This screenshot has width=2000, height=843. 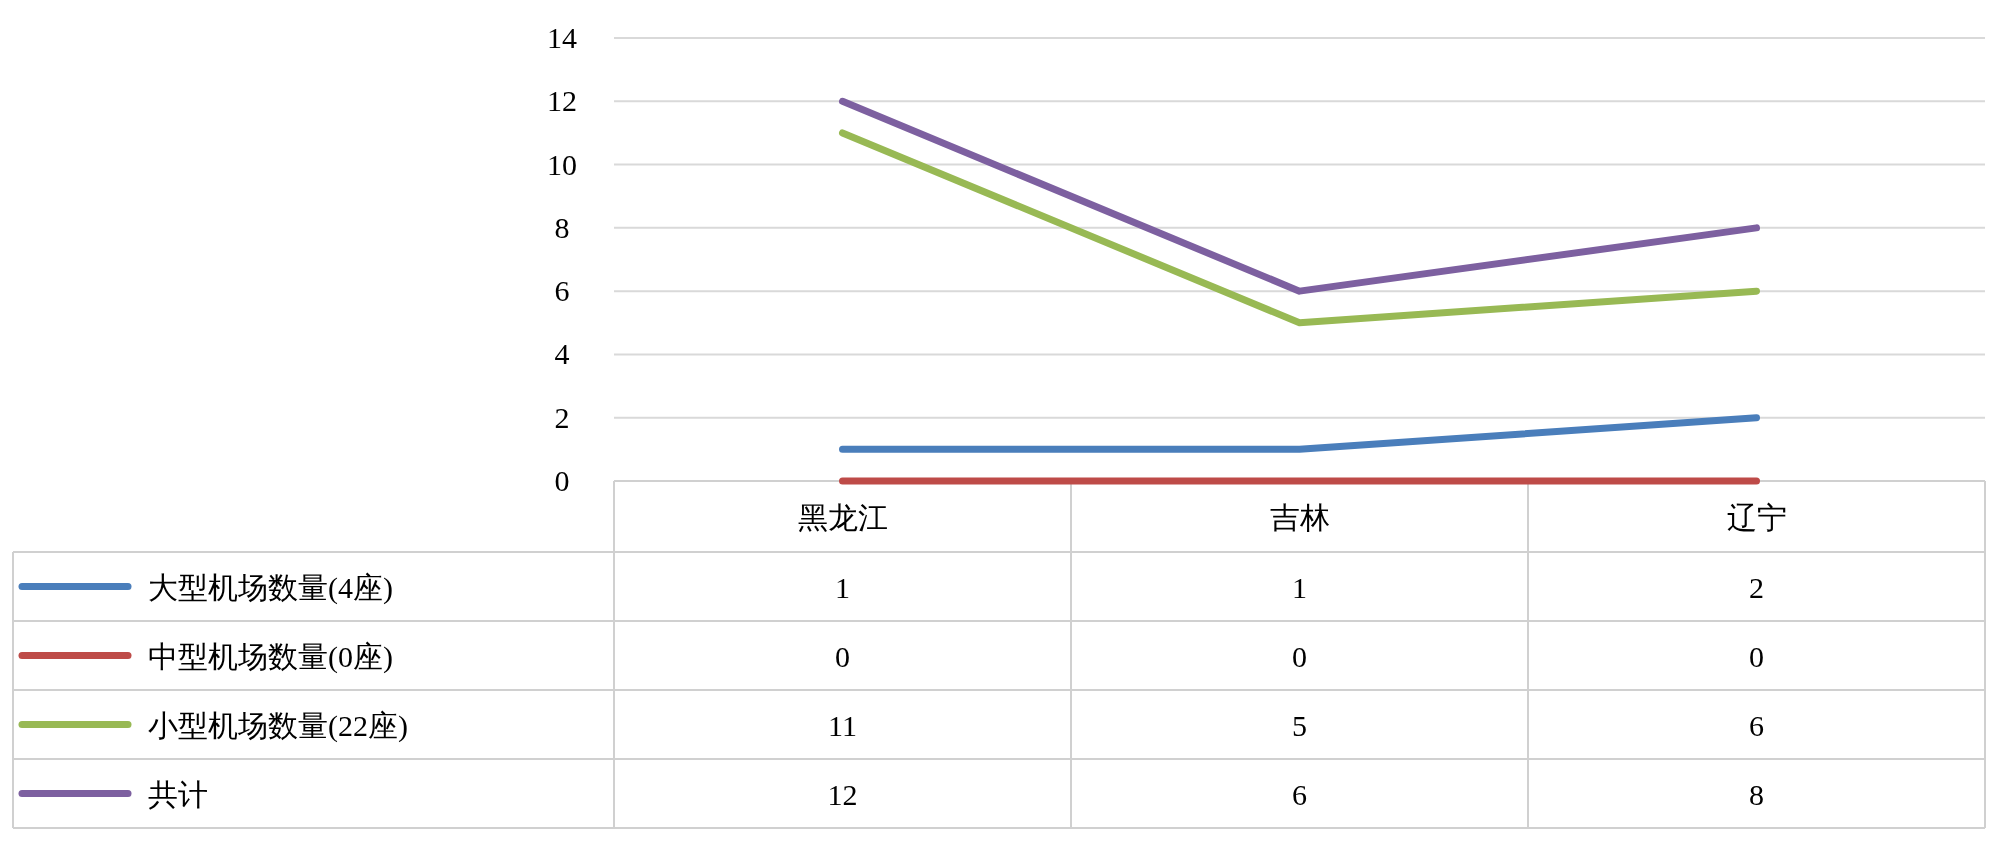 What do you see at coordinates (562, 291) in the screenshot?
I see `y-tick-label: 6` at bounding box center [562, 291].